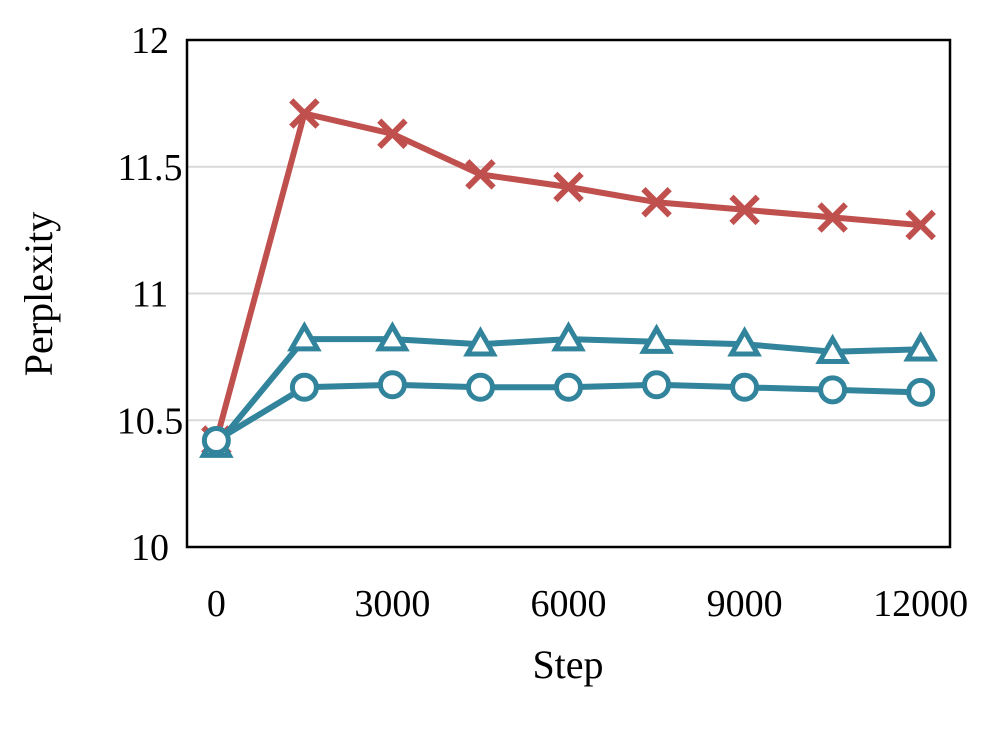 The width and height of the screenshot is (996, 747). Describe the element at coordinates (920, 604) in the screenshot. I see `x-tick-label: 12000` at that location.